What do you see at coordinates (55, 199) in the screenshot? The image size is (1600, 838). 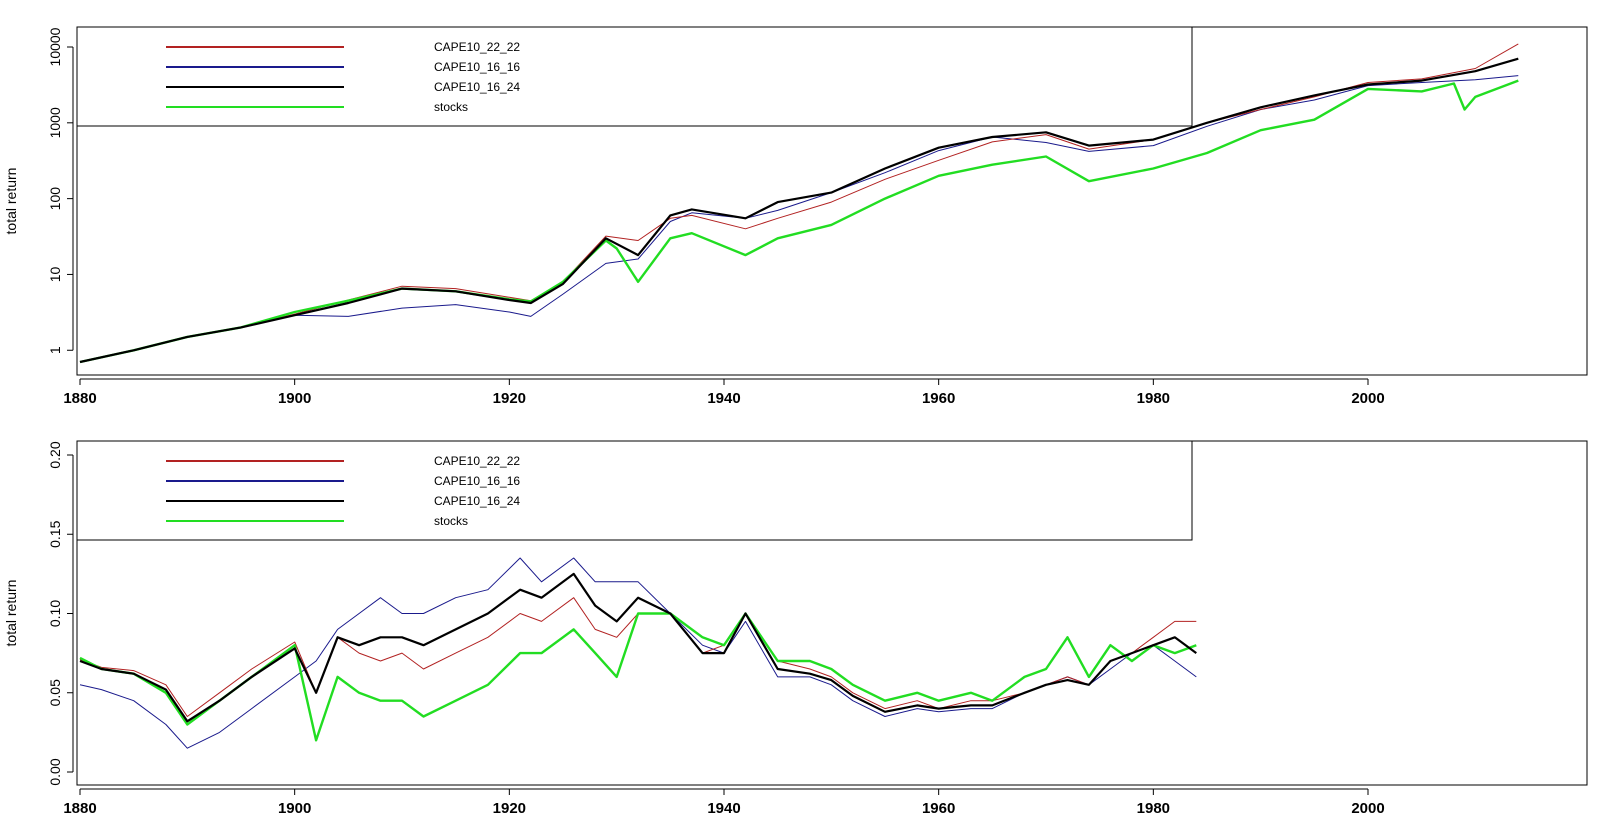 I see `y-tick-label: 100` at bounding box center [55, 199].